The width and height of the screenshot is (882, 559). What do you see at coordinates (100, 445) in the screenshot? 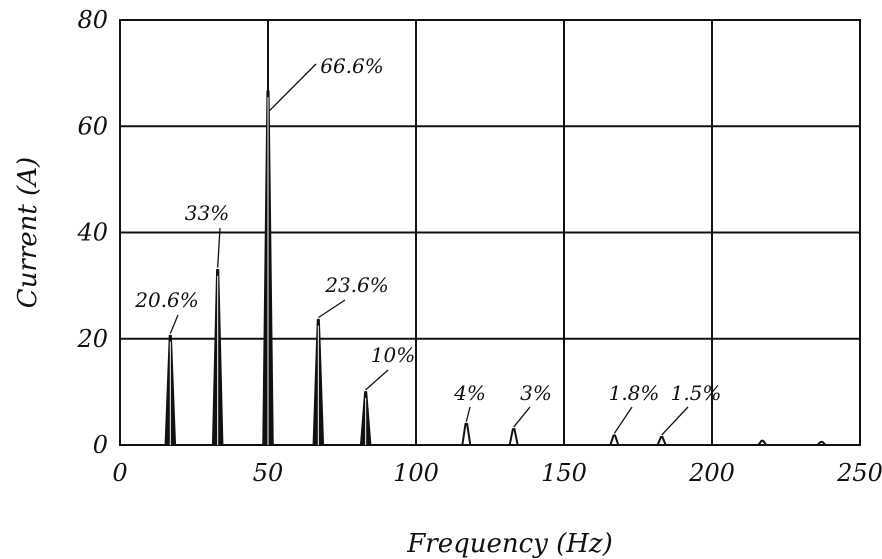
I see `y-tick-label: 0` at bounding box center [100, 445].